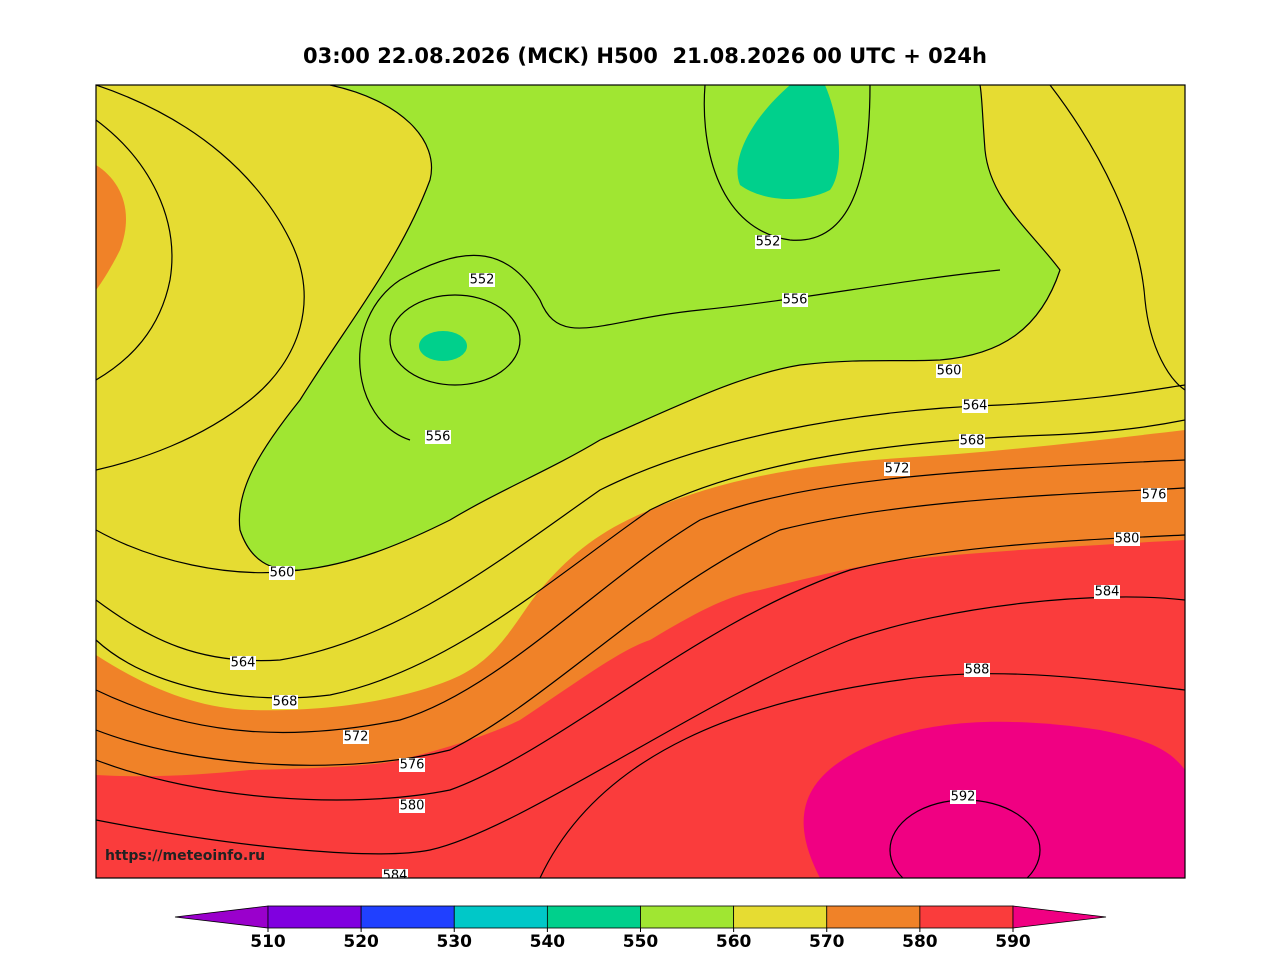  I want to click on colorbar-tick-label: 530, so click(455, 942).